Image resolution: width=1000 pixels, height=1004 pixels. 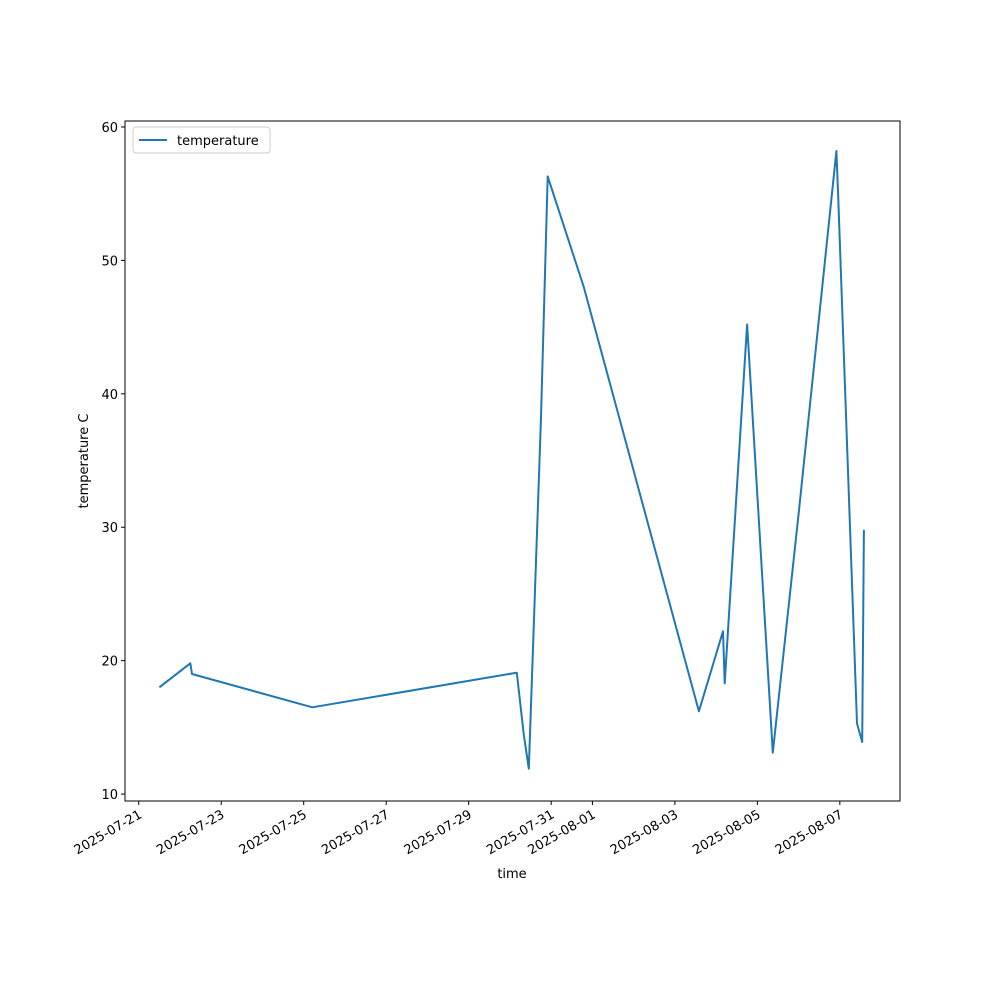 What do you see at coordinates (109, 795) in the screenshot?
I see `y-tick-label: 10` at bounding box center [109, 795].